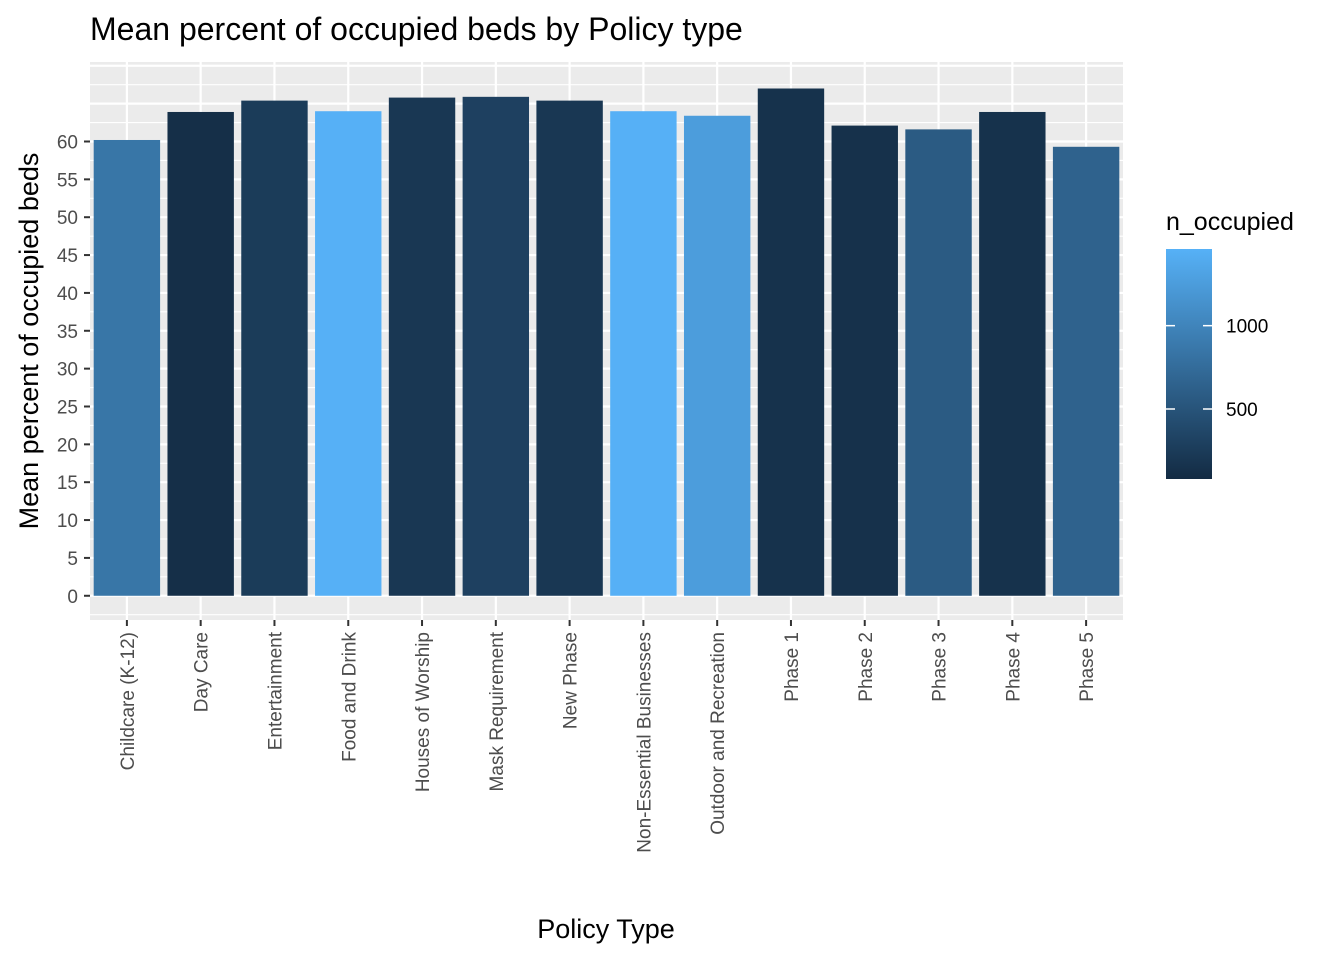  What do you see at coordinates (72, 597) in the screenshot?
I see `y-tick-label: 0` at bounding box center [72, 597].